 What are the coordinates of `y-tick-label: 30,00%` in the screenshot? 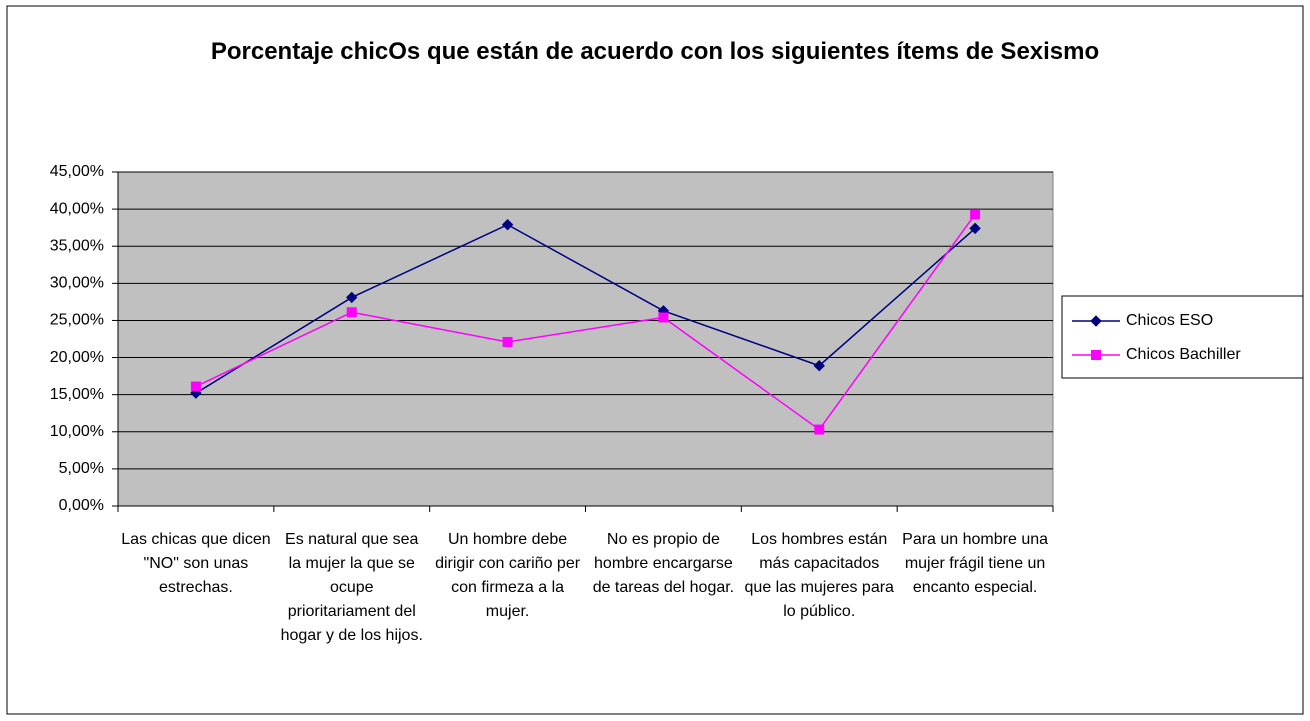 It's located at (77, 283).